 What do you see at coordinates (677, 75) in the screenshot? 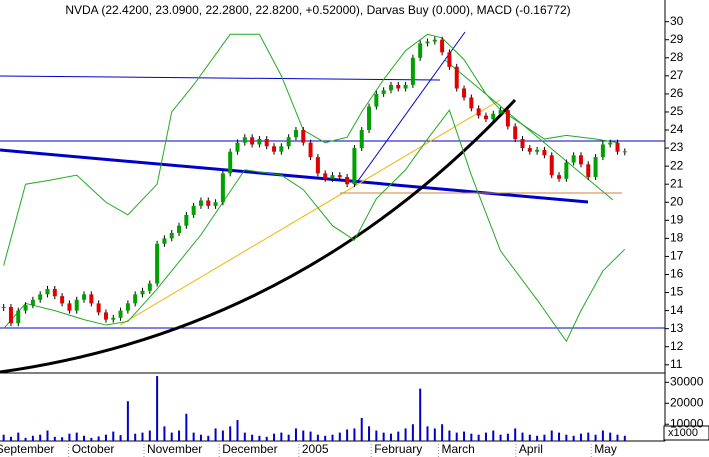
I see `y-tick-label: 27` at bounding box center [677, 75].